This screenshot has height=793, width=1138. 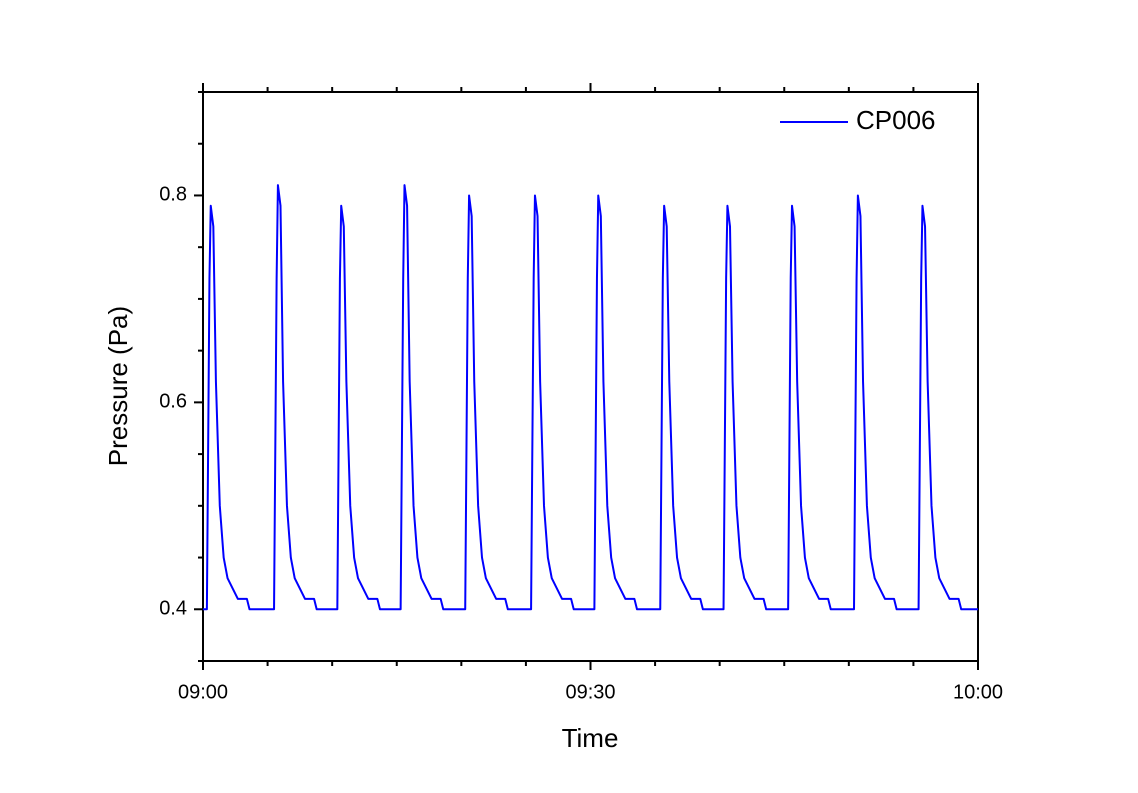 What do you see at coordinates (896, 120) in the screenshot?
I see `legend-label: CP006` at bounding box center [896, 120].